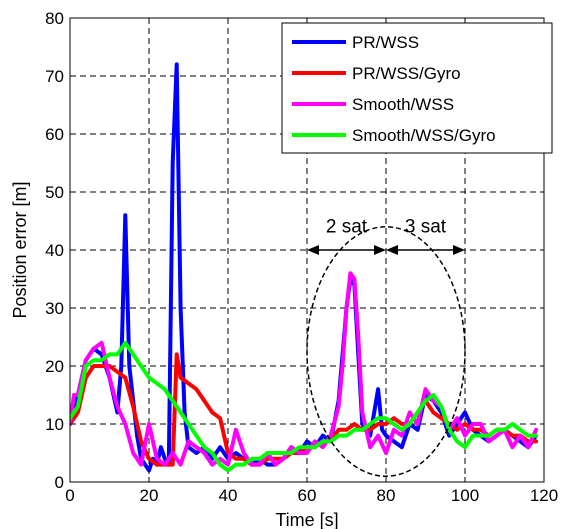 The width and height of the screenshot is (581, 529). What do you see at coordinates (20, 249) in the screenshot?
I see `y-axis-label: Position error [m]` at bounding box center [20, 249].